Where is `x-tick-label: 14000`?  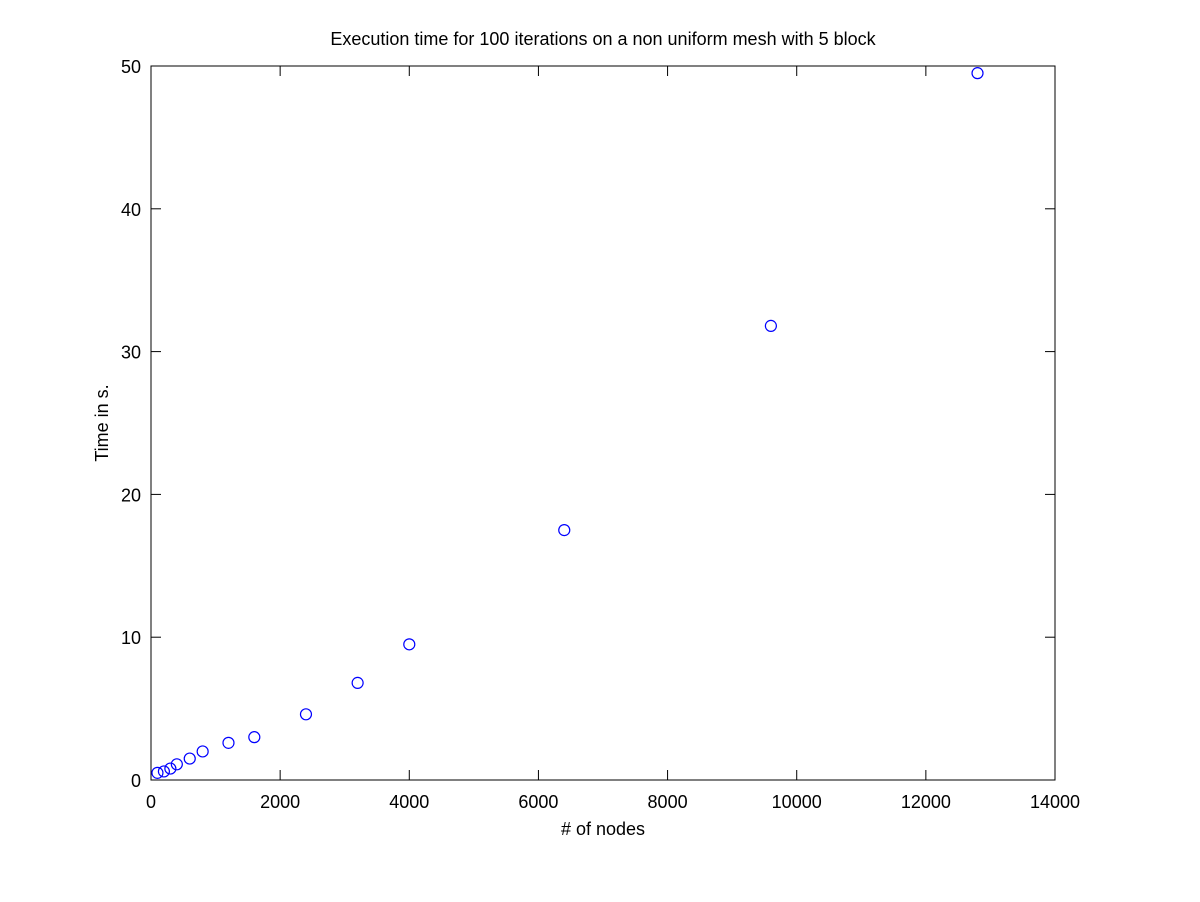
x-tick-label: 14000 is located at coordinates (1055, 802).